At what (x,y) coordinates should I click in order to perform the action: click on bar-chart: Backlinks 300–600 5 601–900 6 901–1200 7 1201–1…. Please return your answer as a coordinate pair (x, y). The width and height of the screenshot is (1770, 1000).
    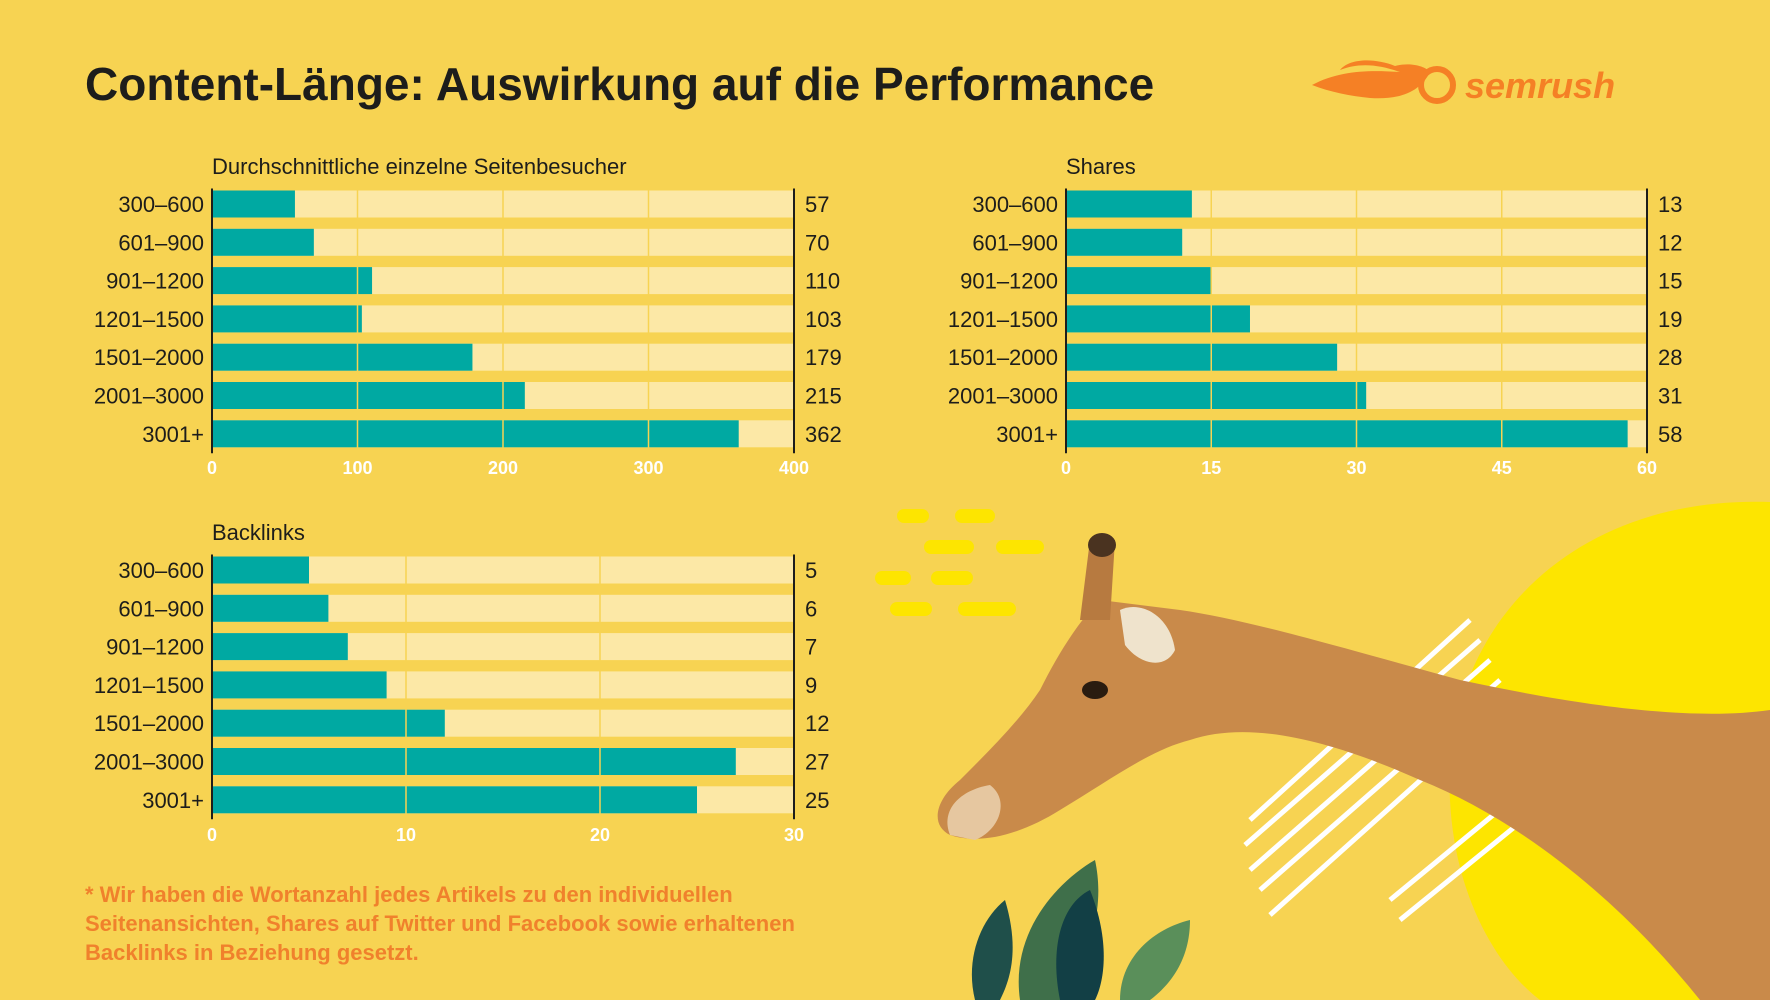
    Looking at the image, I should click on (462, 682).